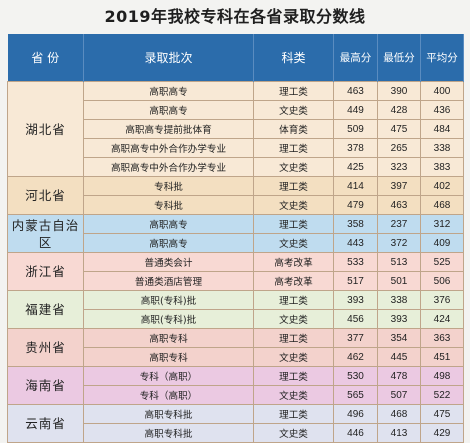 This screenshot has height=443, width=470. Describe the element at coordinates (293, 262) in the screenshot. I see `category-cell: 高考改革` at that location.